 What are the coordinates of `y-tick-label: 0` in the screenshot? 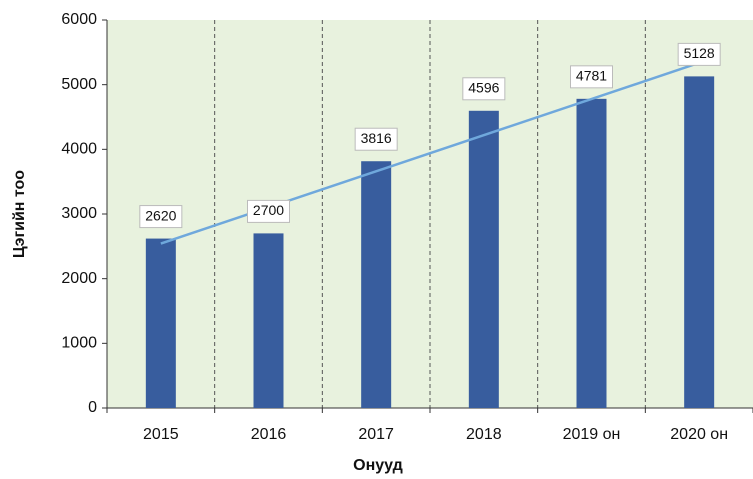 It's located at (92, 407).